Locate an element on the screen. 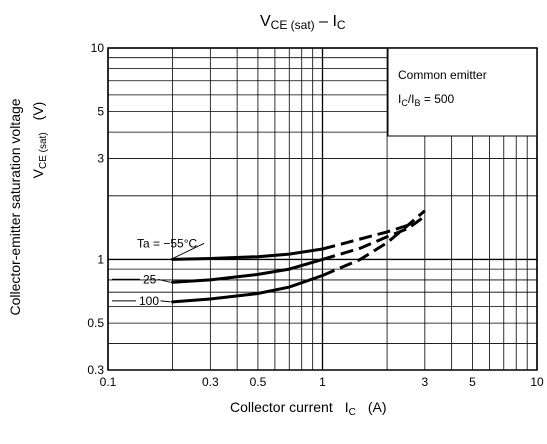  y-axis-label-line2: VCE (sat)(V) is located at coordinates (39, 140).